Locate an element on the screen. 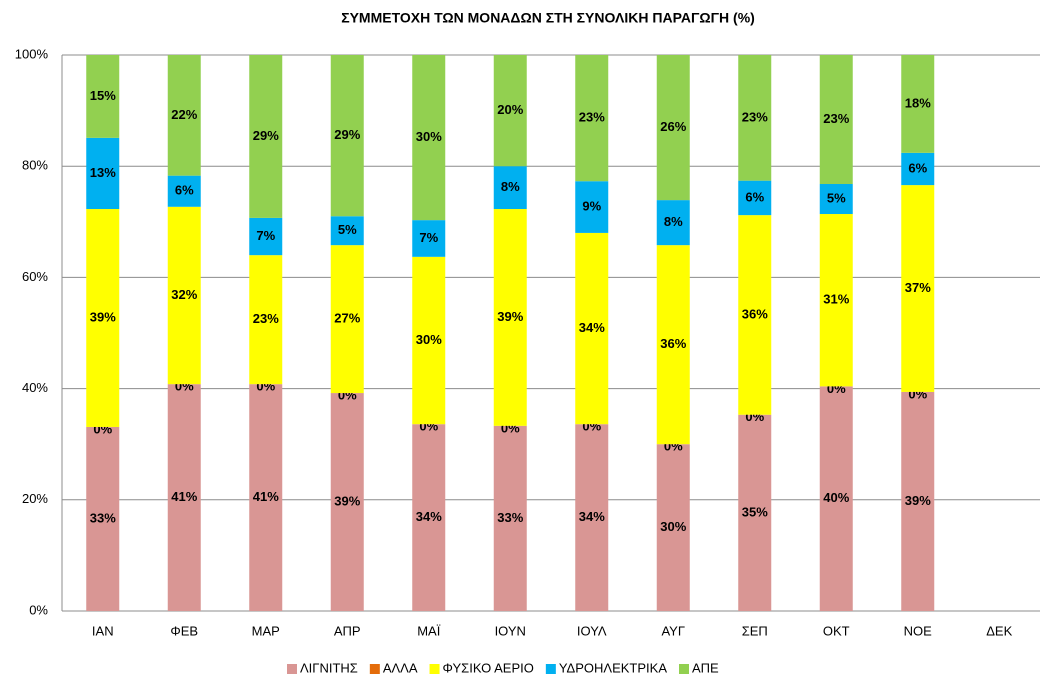 Image resolution: width=1051 pixels, height=677 pixels. x-tick-label: ΝΟΕ is located at coordinates (918, 630).